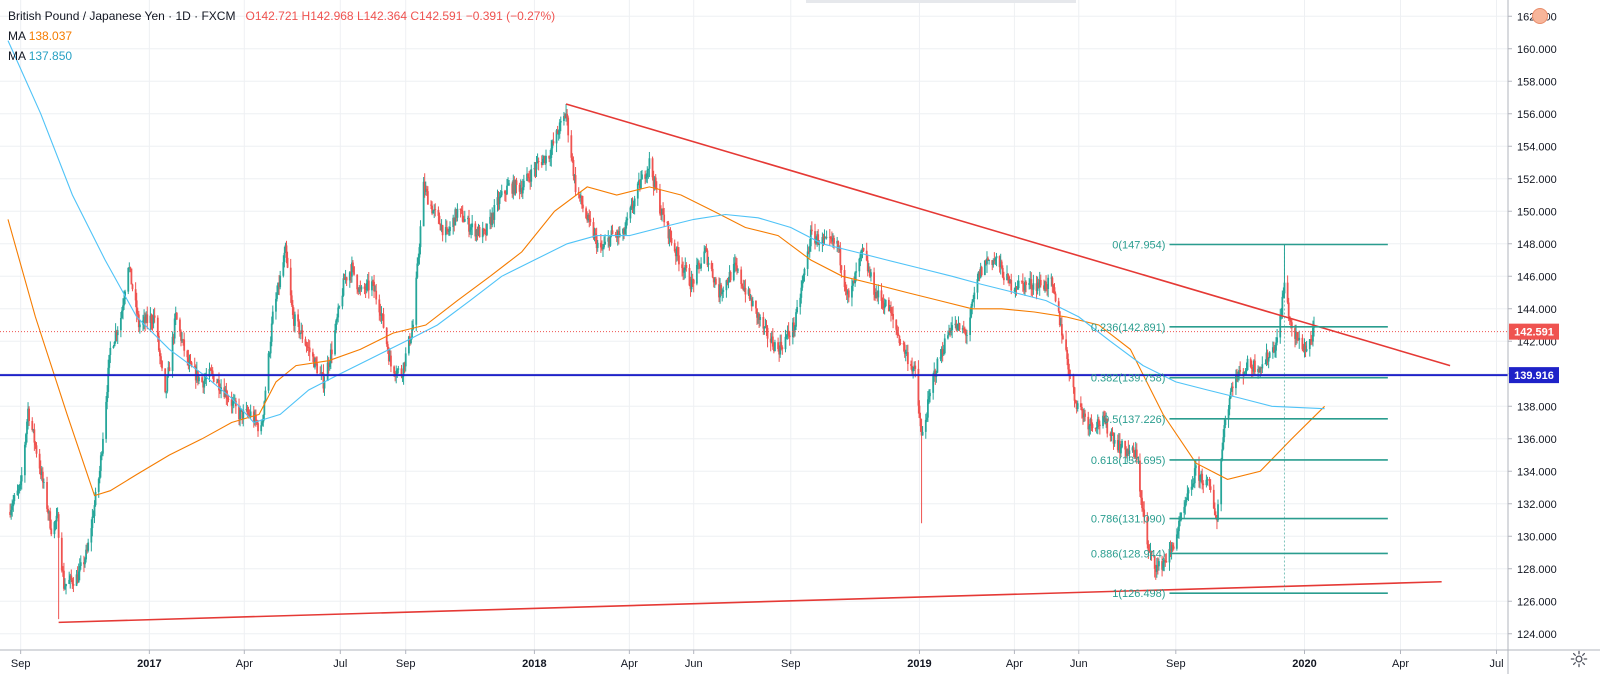  What do you see at coordinates (1304, 664) in the screenshot?
I see `time-tick-label: 2020` at bounding box center [1304, 664].